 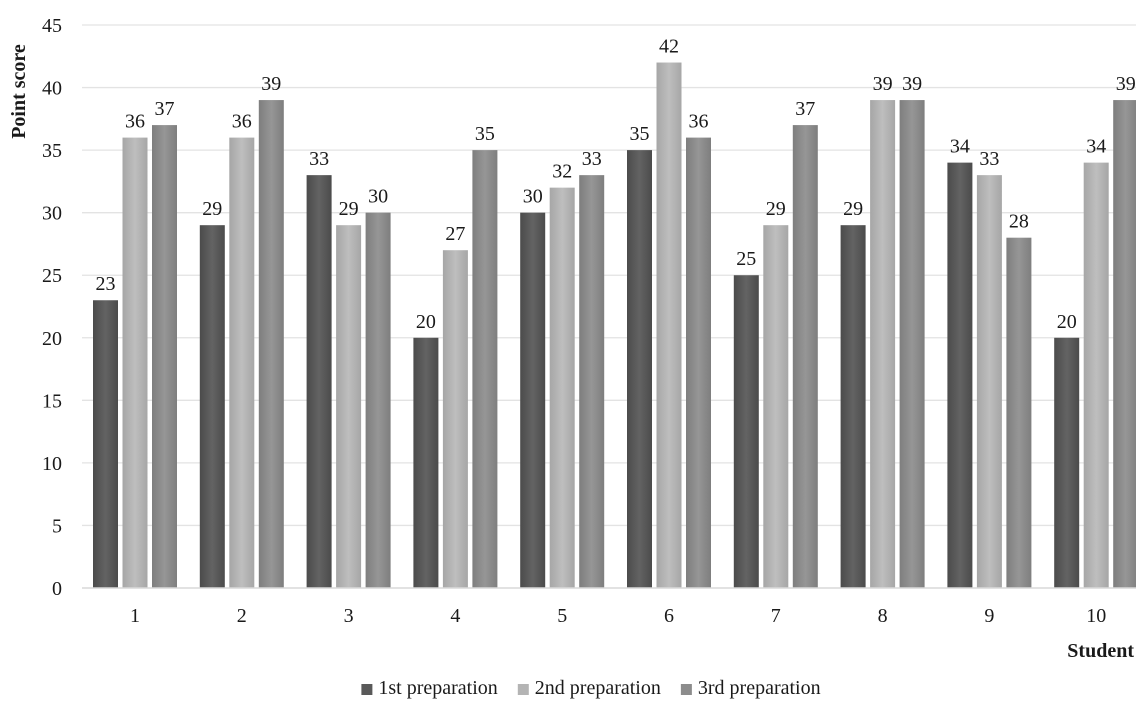 I want to click on y-axis-ticks: 0 5 10 15 20 25 30 35 40 45, so click(x=52, y=307).